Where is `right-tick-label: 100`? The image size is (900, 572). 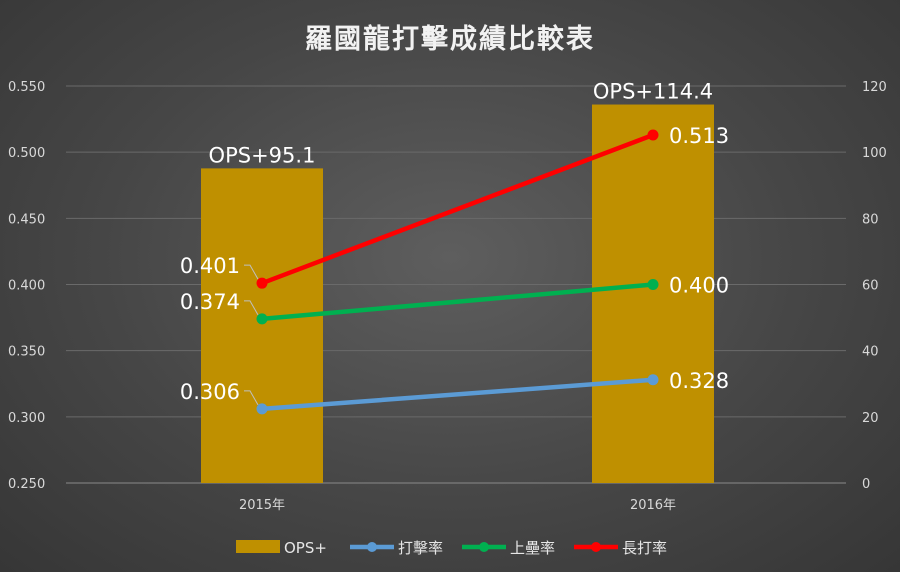 right-tick-label: 100 is located at coordinates (874, 153).